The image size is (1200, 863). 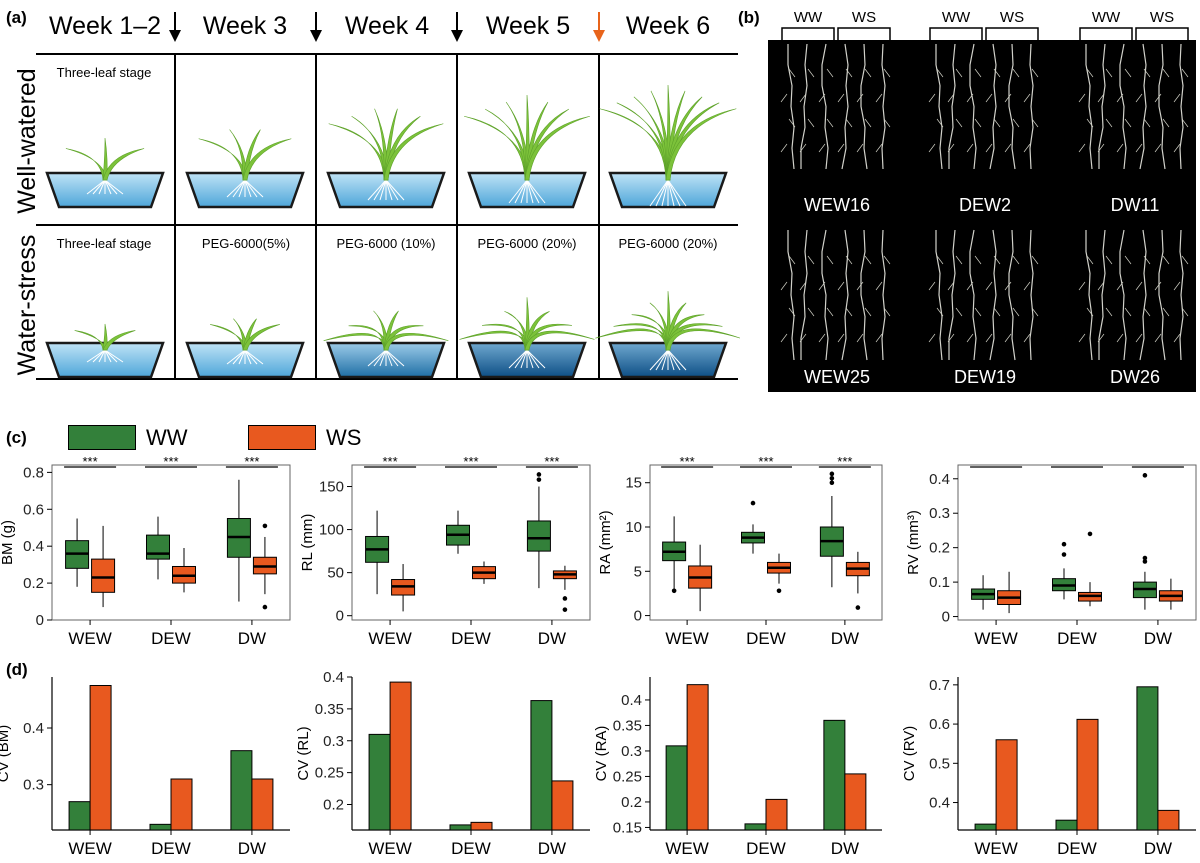 What do you see at coordinates (985, 377) in the screenshot?
I see `genotype-label: DEW19` at bounding box center [985, 377].